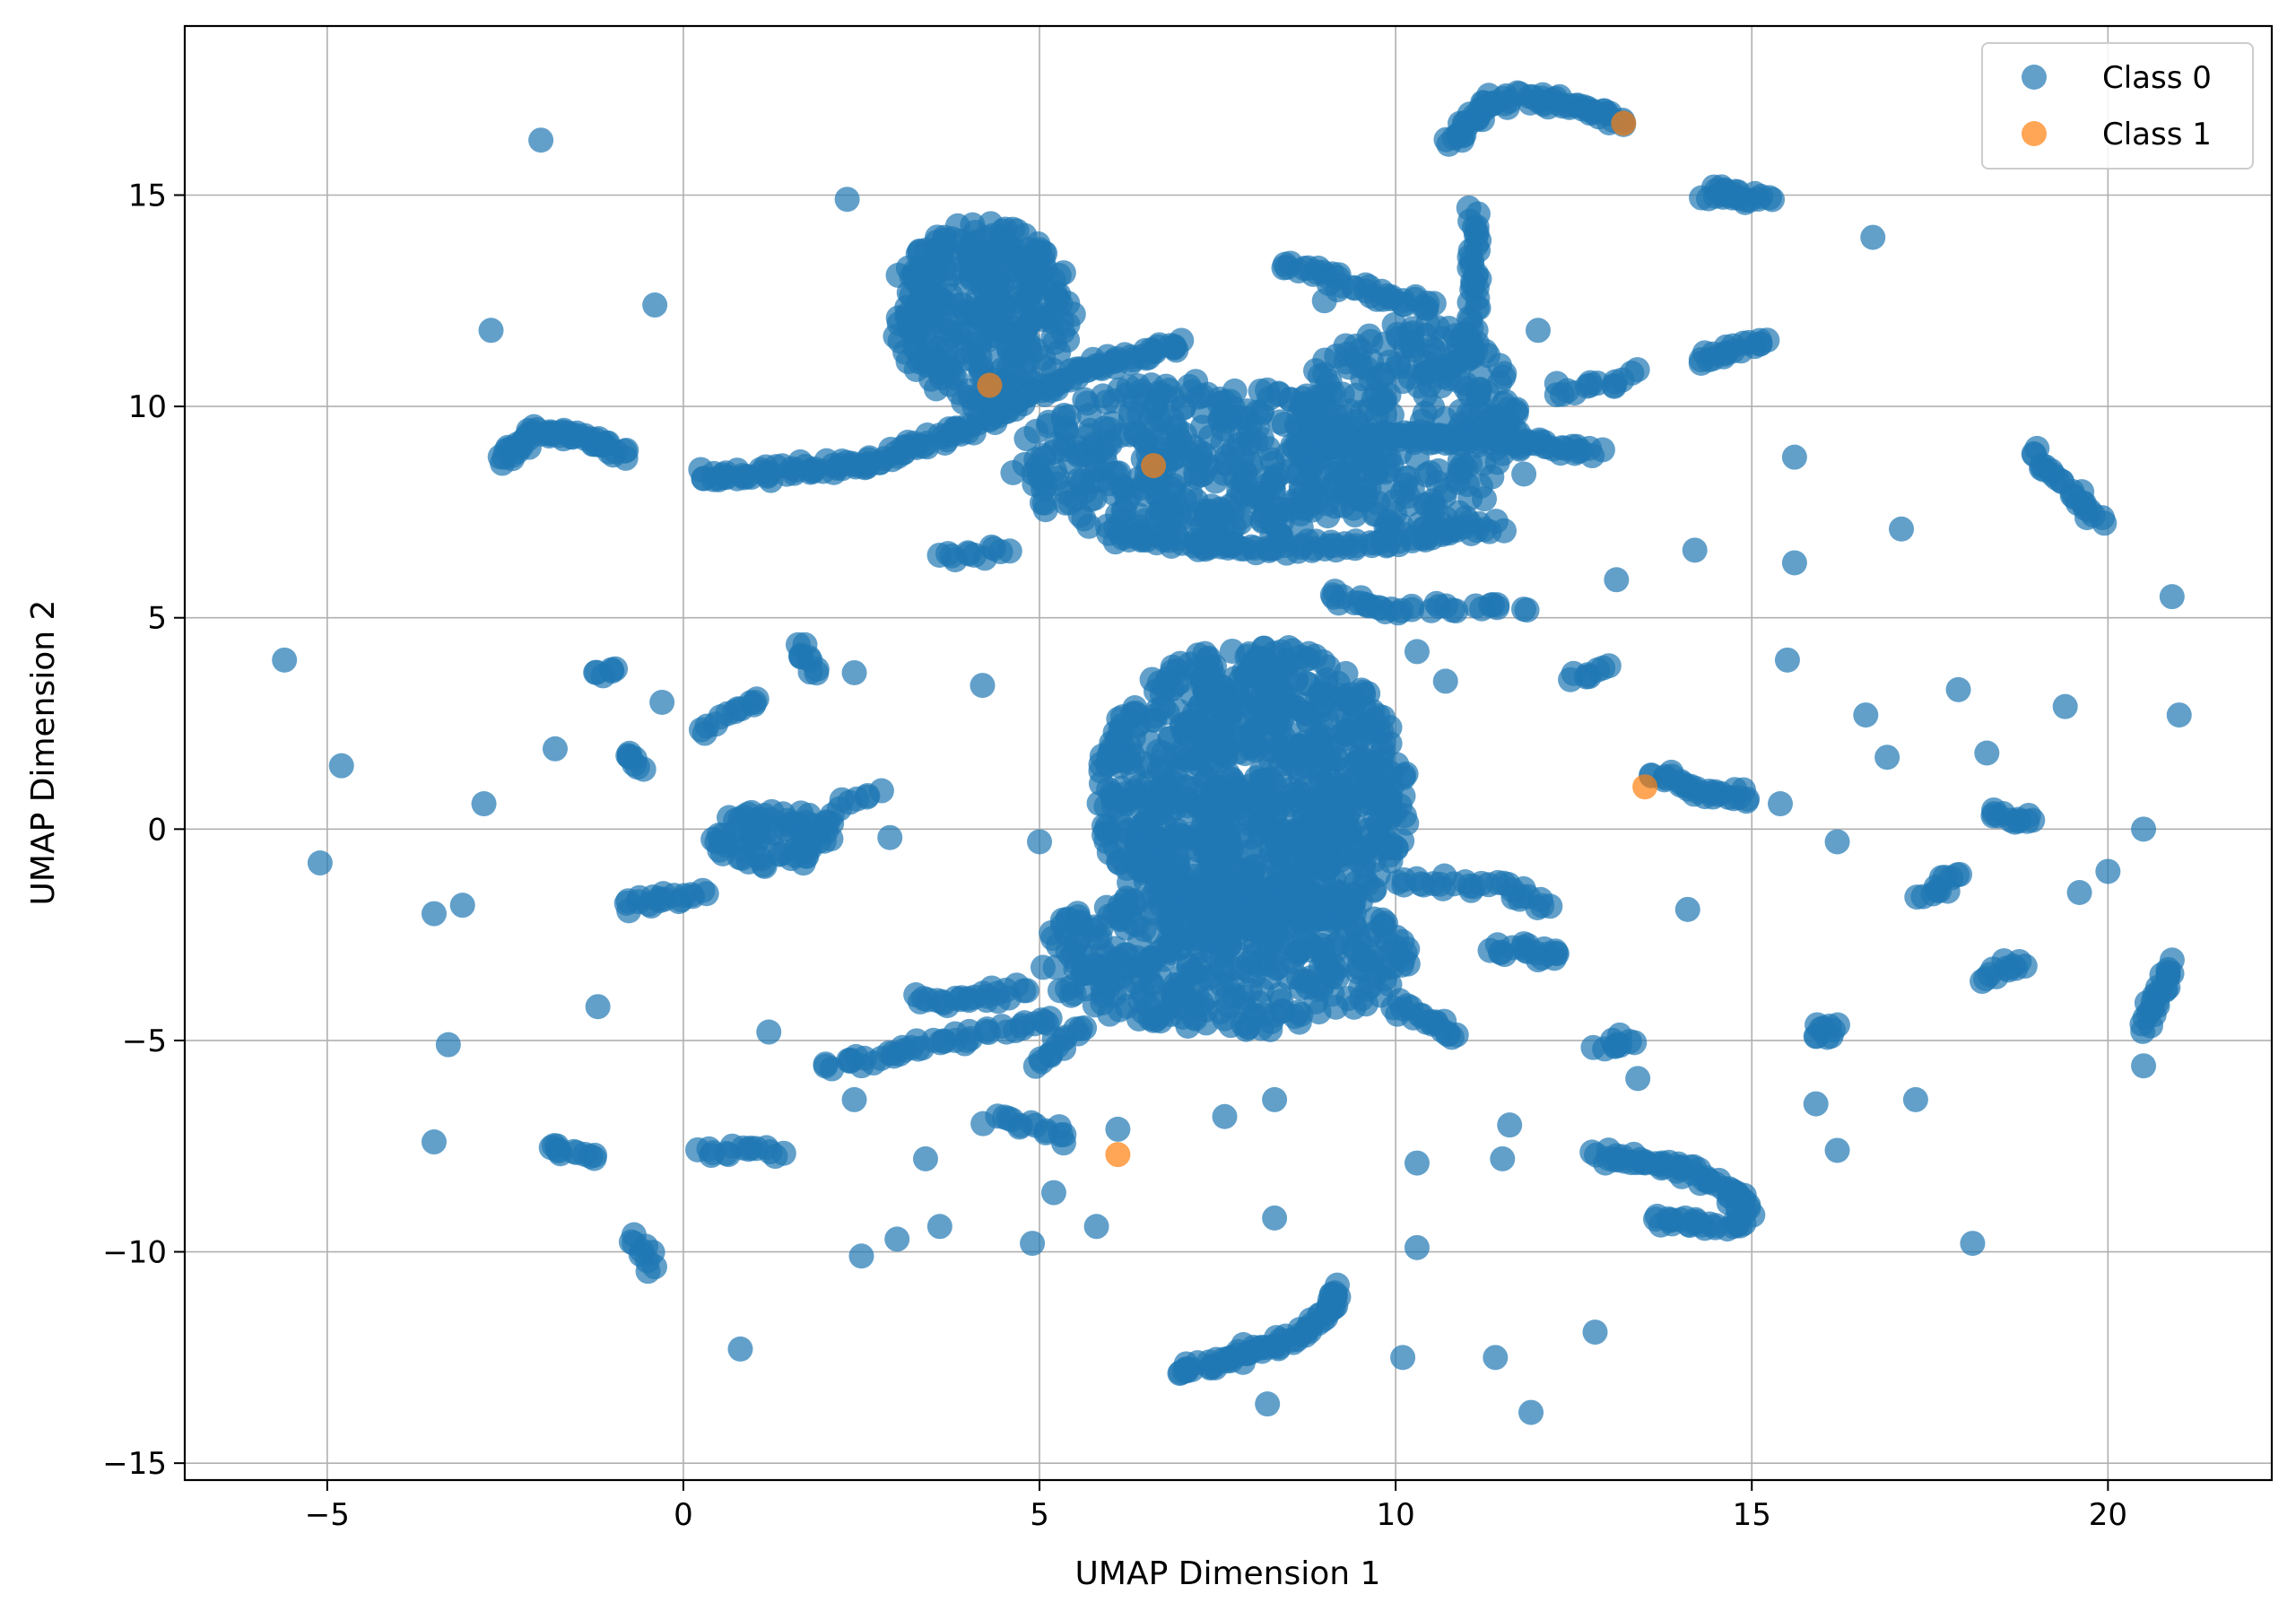 This screenshot has width=2296, height=1620. What do you see at coordinates (1228, 1574) in the screenshot?
I see `x-axis-label: UMAP Dimension 1` at bounding box center [1228, 1574].